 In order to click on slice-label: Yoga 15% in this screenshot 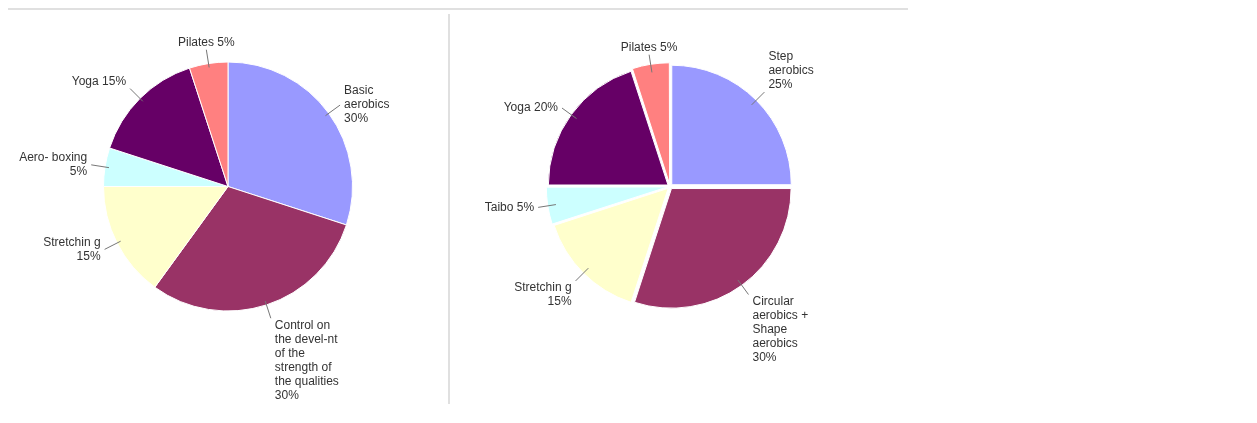, I will do `click(99, 80)`.